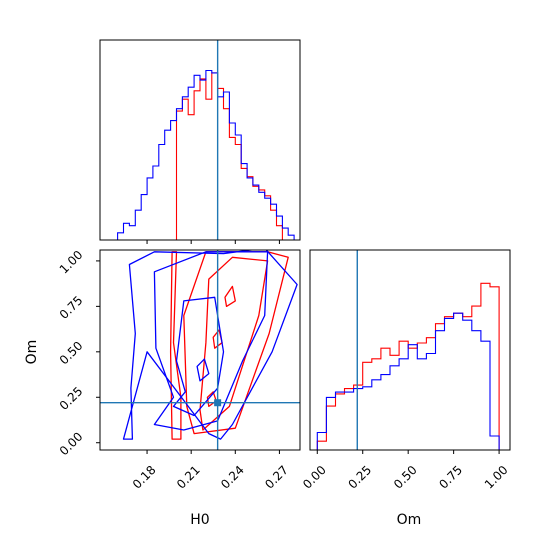 The height and width of the screenshot is (550, 550). Describe the element at coordinates (314, 477) in the screenshot. I see `om-x-tick-label-1: 0.00` at that location.